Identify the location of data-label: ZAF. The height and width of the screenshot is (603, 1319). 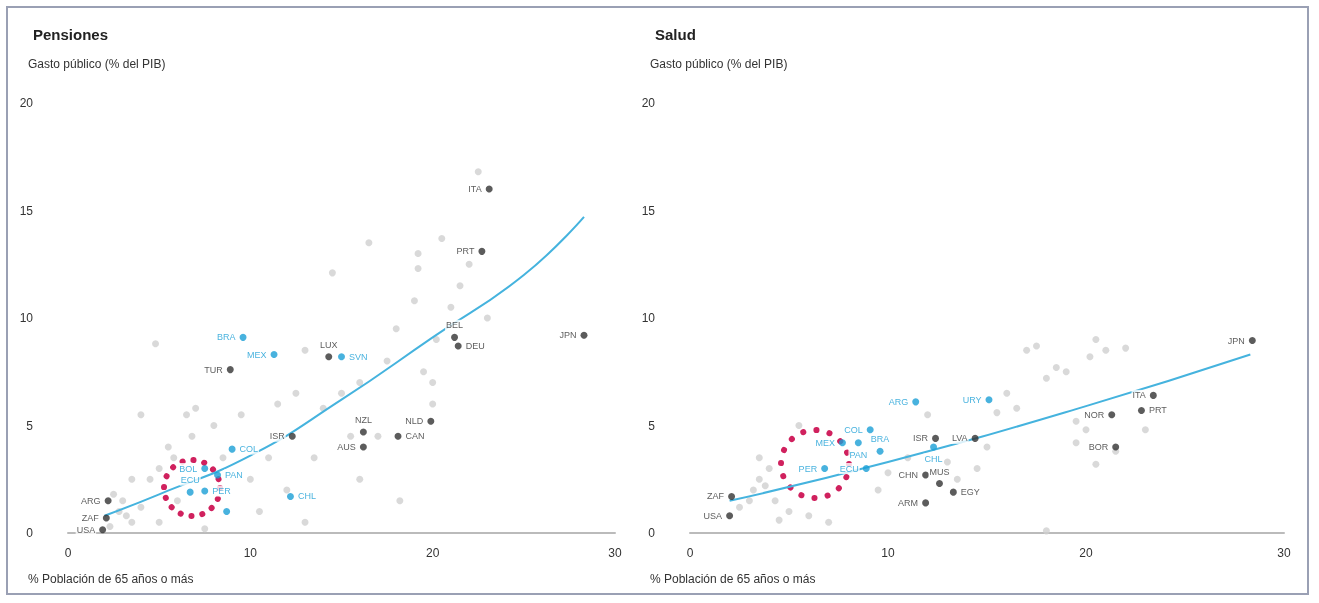
(716, 496).